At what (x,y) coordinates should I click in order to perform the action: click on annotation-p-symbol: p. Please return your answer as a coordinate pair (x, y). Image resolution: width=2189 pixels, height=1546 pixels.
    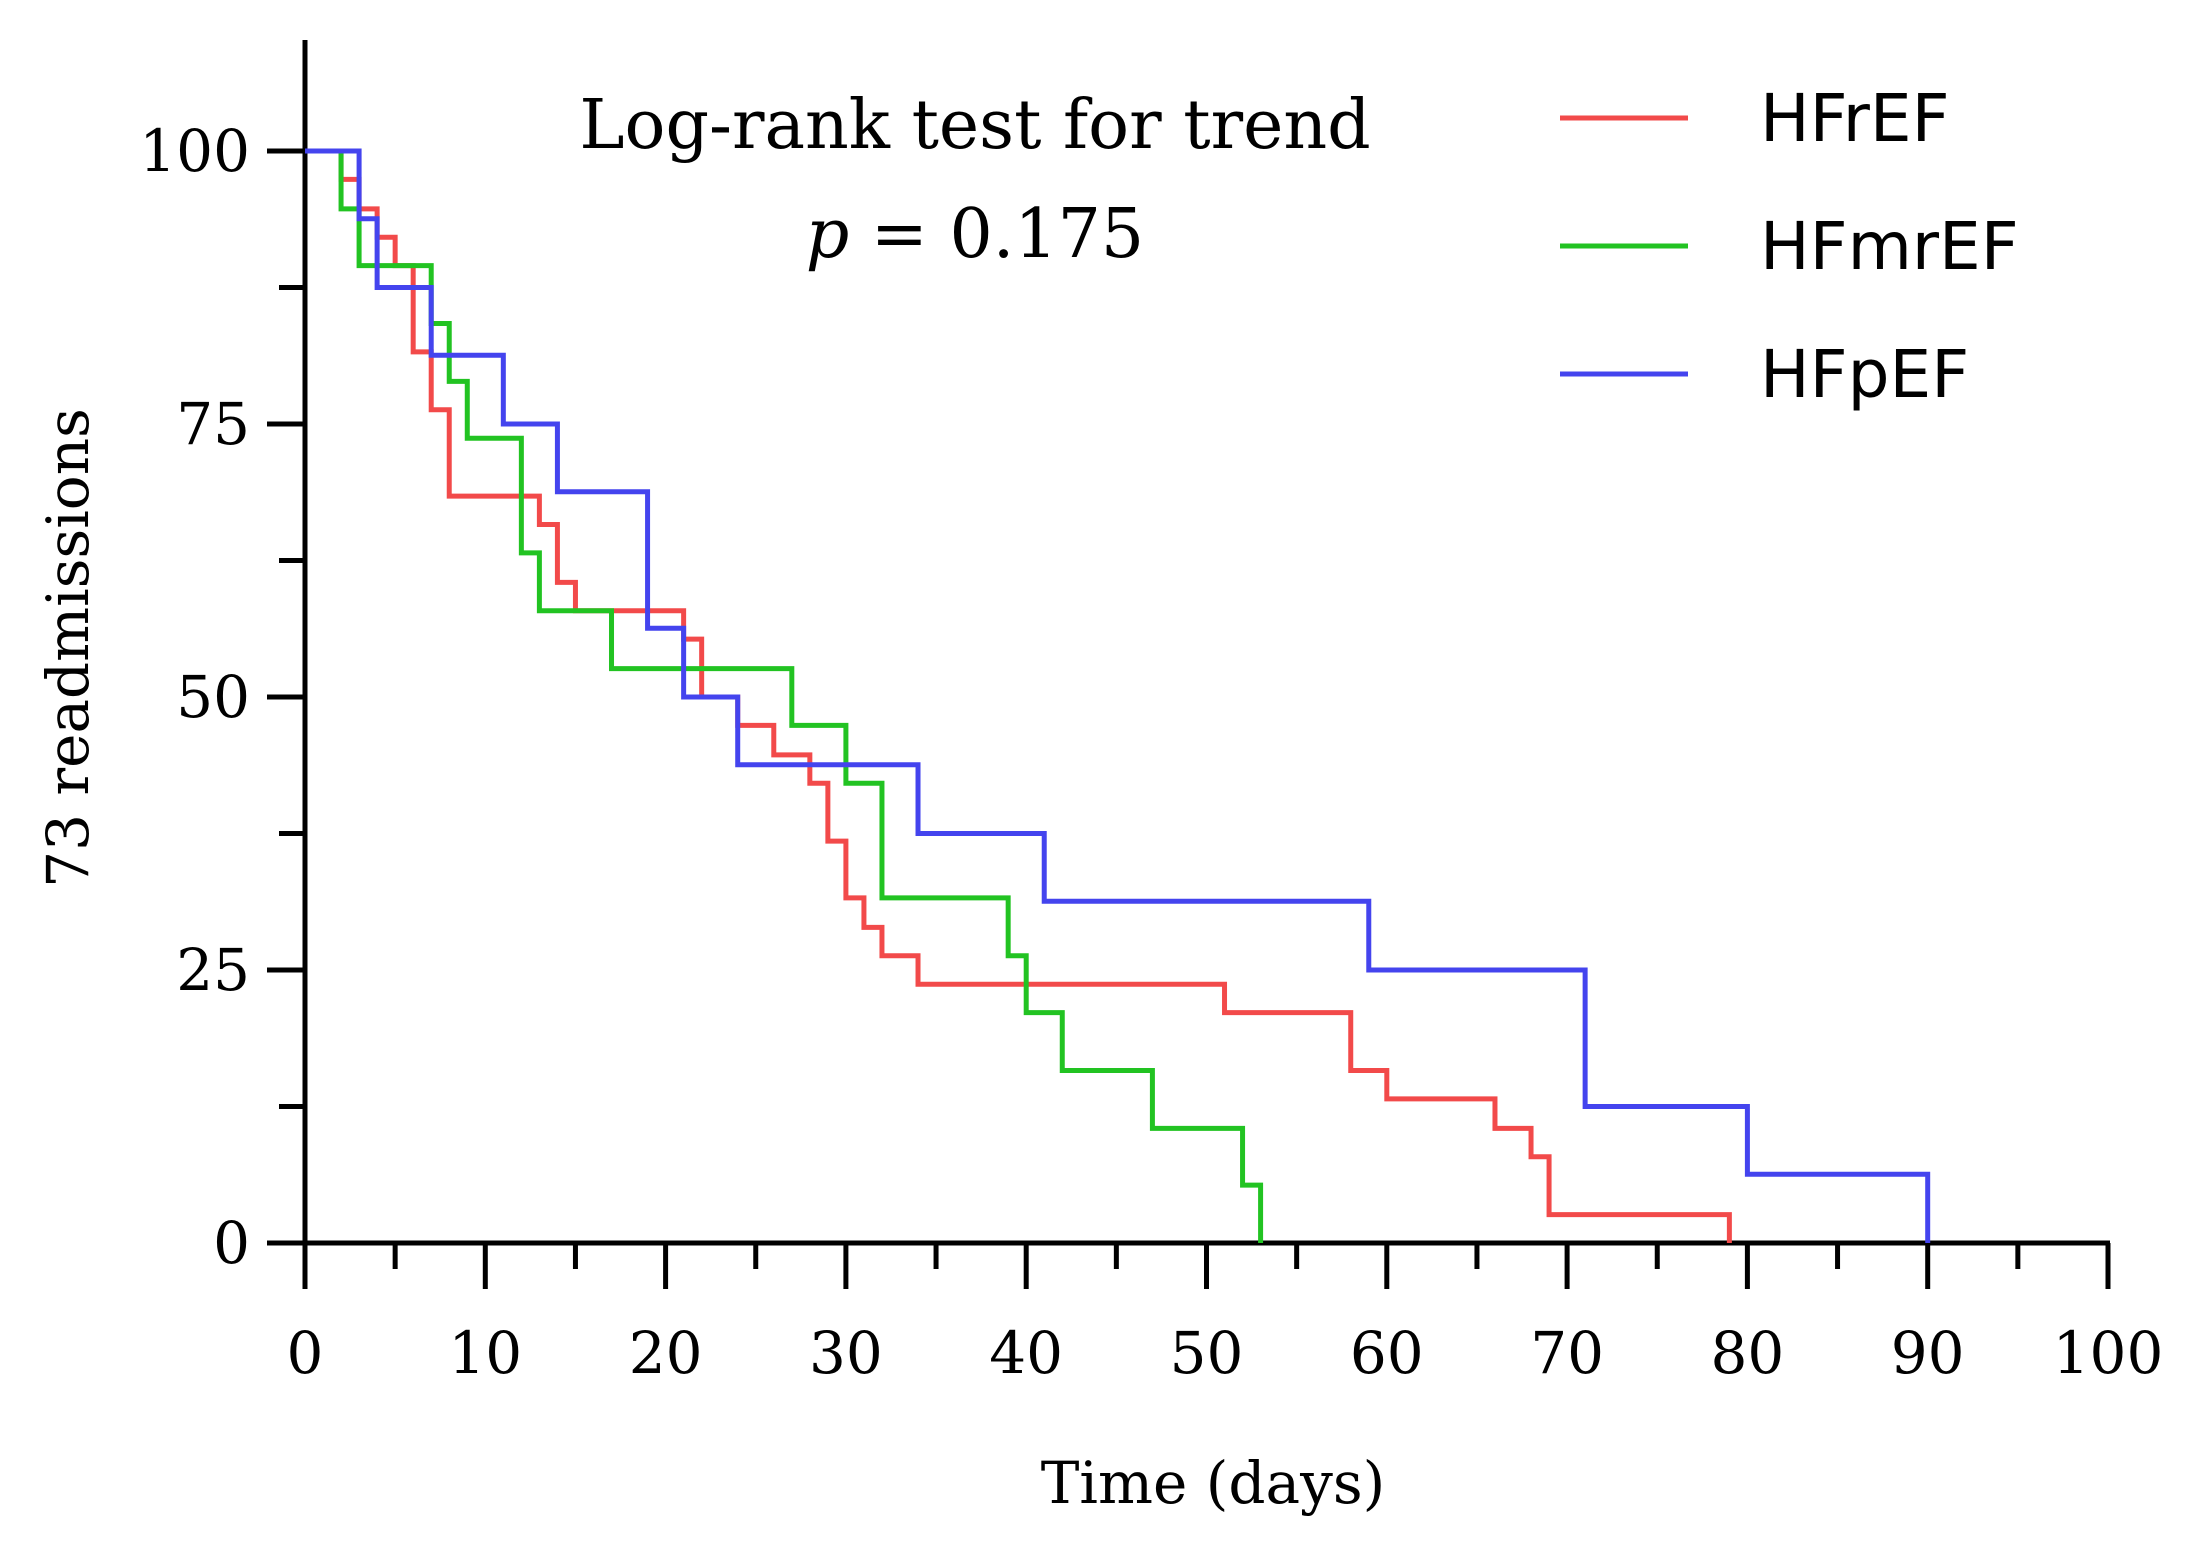
    Looking at the image, I should click on (828, 234).